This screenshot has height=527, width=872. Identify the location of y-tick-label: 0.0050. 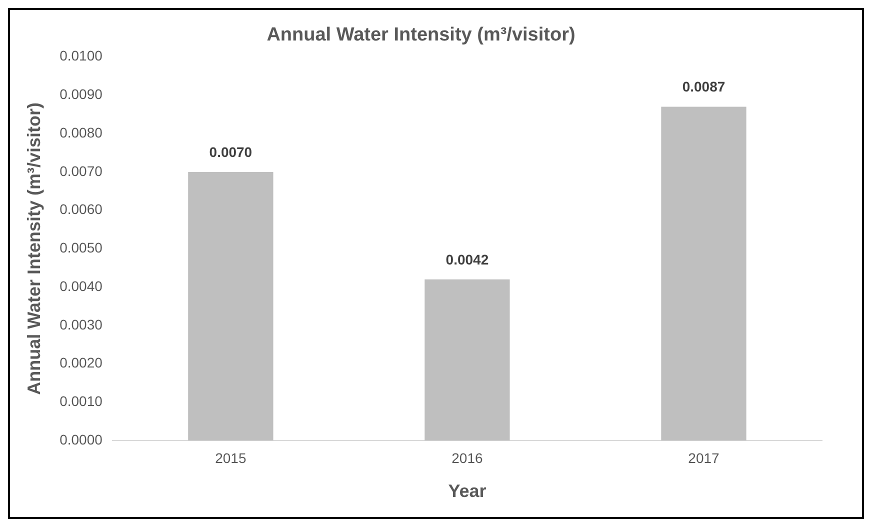
(81, 248).